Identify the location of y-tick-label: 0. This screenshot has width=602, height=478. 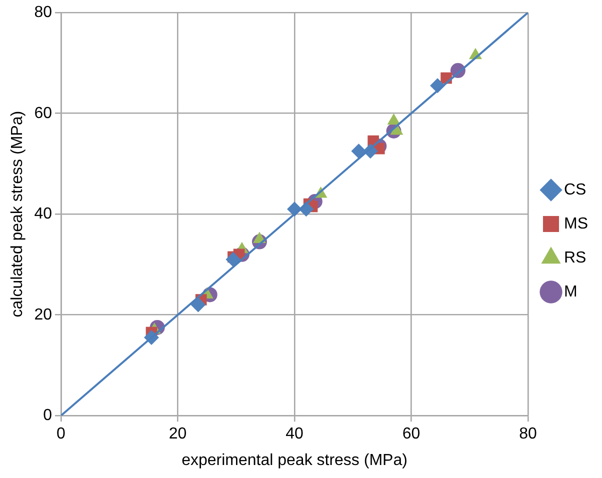
(47, 415).